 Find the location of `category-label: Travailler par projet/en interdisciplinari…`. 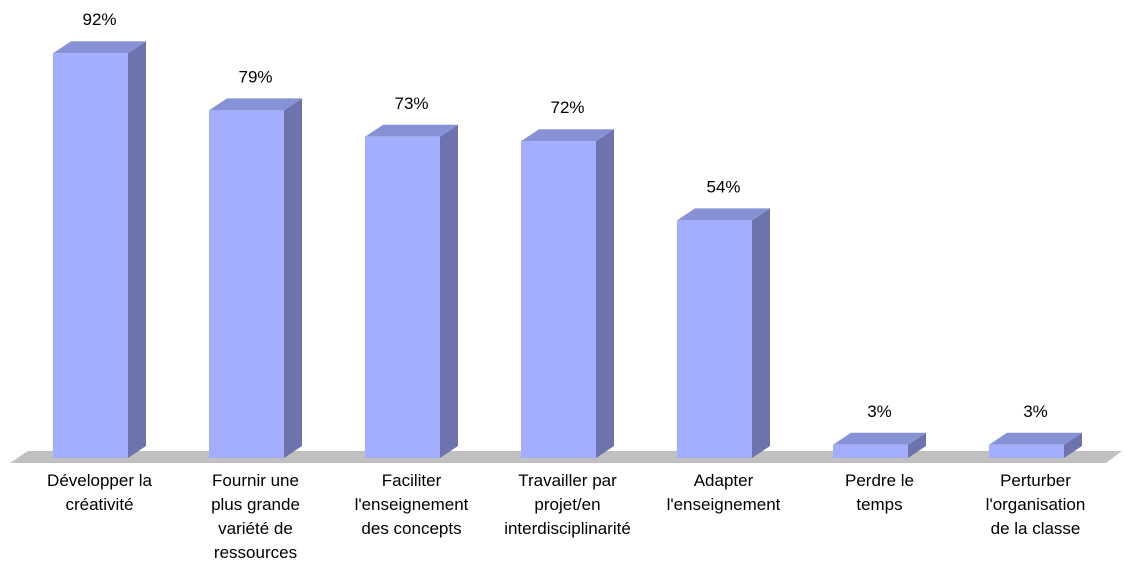

category-label: Travailler par projet/en interdisciplinari… is located at coordinates (567, 504).